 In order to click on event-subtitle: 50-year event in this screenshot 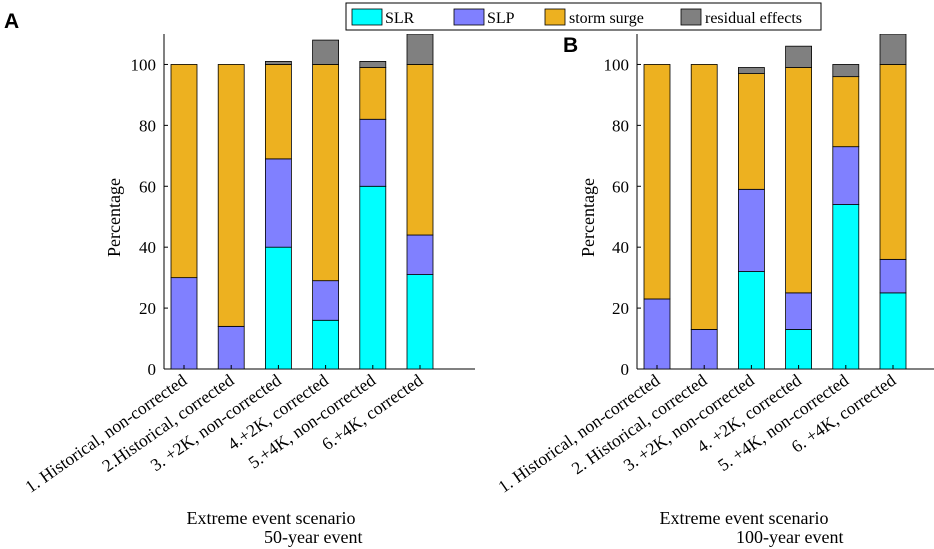, I will do `click(313, 537)`.